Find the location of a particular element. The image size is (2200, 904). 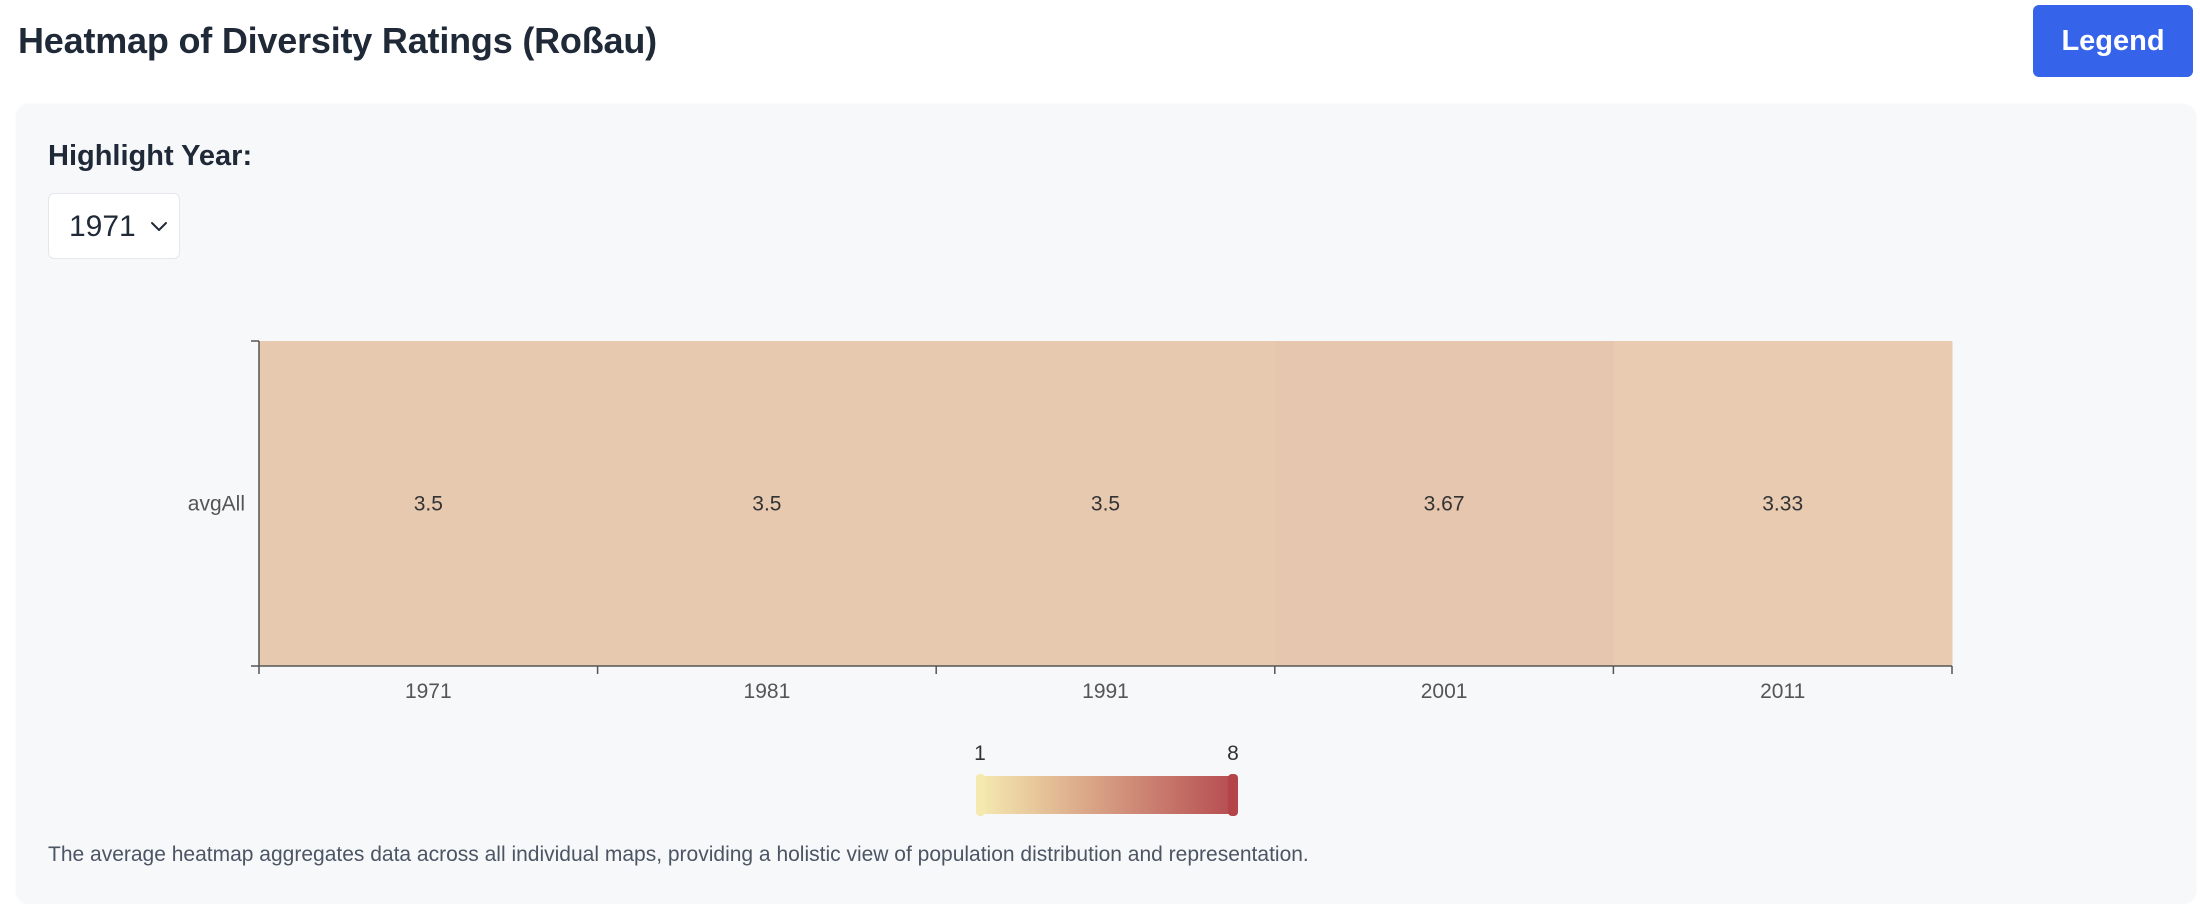

highlight-year-label: Highlight Year: is located at coordinates (150, 156).